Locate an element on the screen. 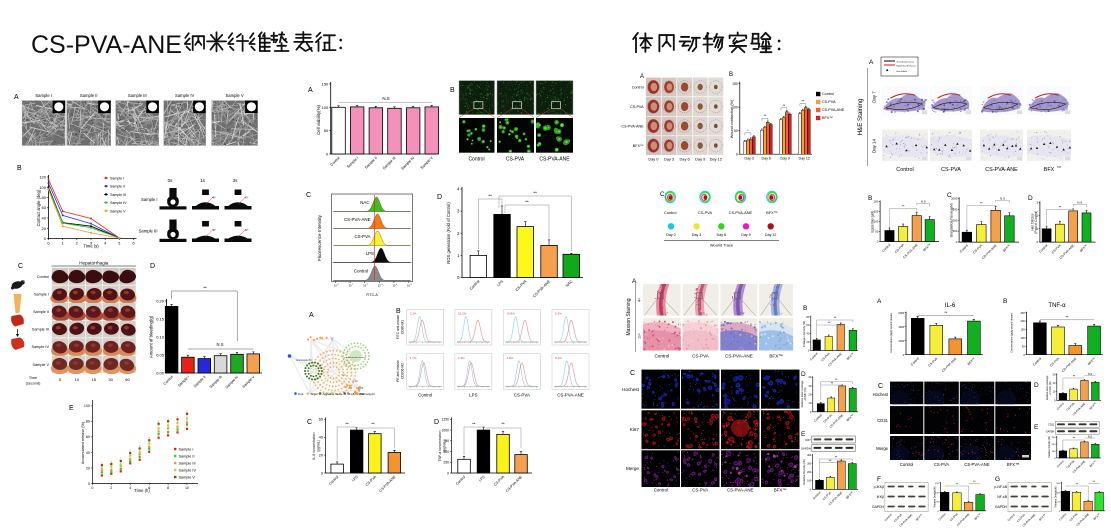 This screenshot has height=531, width=1111. svg-text: Sample III is located at coordinates (216, 382).